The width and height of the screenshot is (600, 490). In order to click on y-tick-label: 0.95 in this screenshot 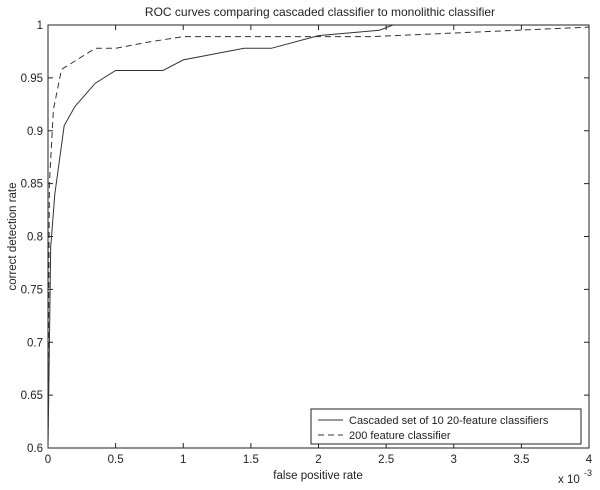, I will do `click(32, 79)`.